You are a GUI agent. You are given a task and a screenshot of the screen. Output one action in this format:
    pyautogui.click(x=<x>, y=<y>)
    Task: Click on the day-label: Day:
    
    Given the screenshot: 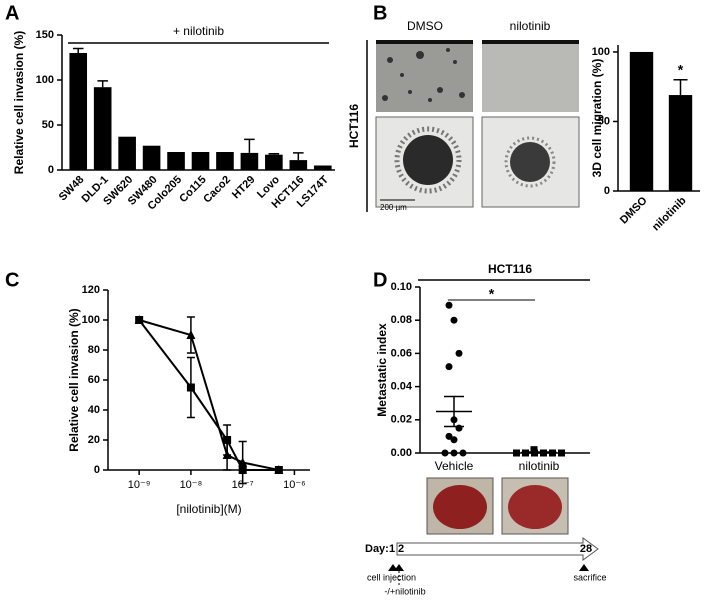 What is the action you would take?
    pyautogui.click(x=377, y=549)
    